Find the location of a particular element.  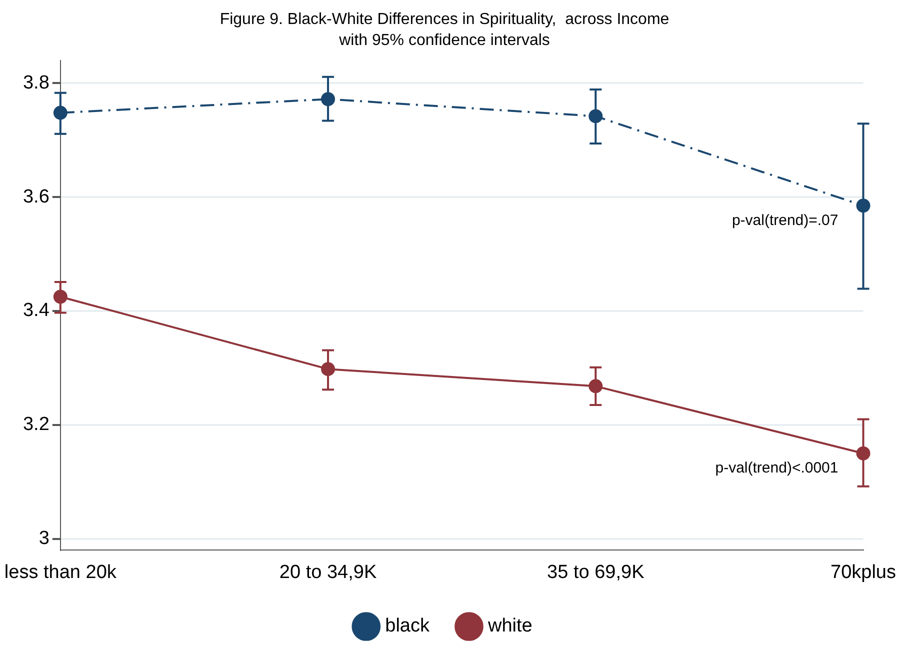

y-tick-label: 3.8 is located at coordinates (36, 83).